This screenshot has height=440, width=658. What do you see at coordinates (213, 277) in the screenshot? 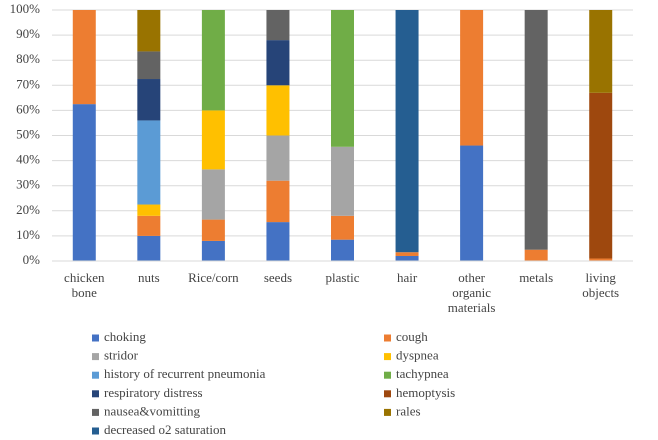
I see `x-tick-label: Rice/corn` at bounding box center [213, 277].